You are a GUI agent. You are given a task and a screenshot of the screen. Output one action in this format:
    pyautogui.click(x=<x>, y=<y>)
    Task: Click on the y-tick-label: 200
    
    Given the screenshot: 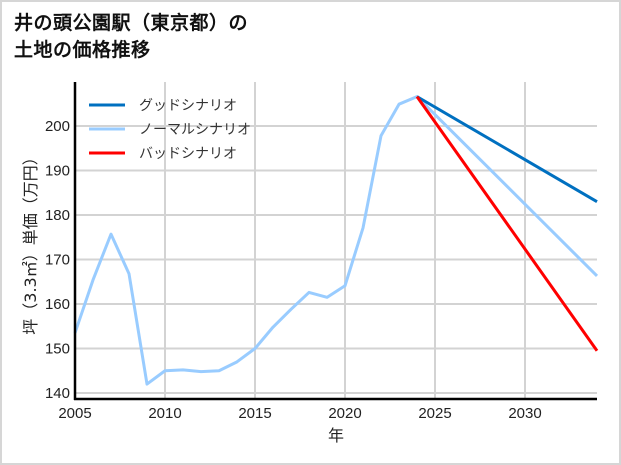 What is the action you would take?
    pyautogui.click(x=57, y=126)
    